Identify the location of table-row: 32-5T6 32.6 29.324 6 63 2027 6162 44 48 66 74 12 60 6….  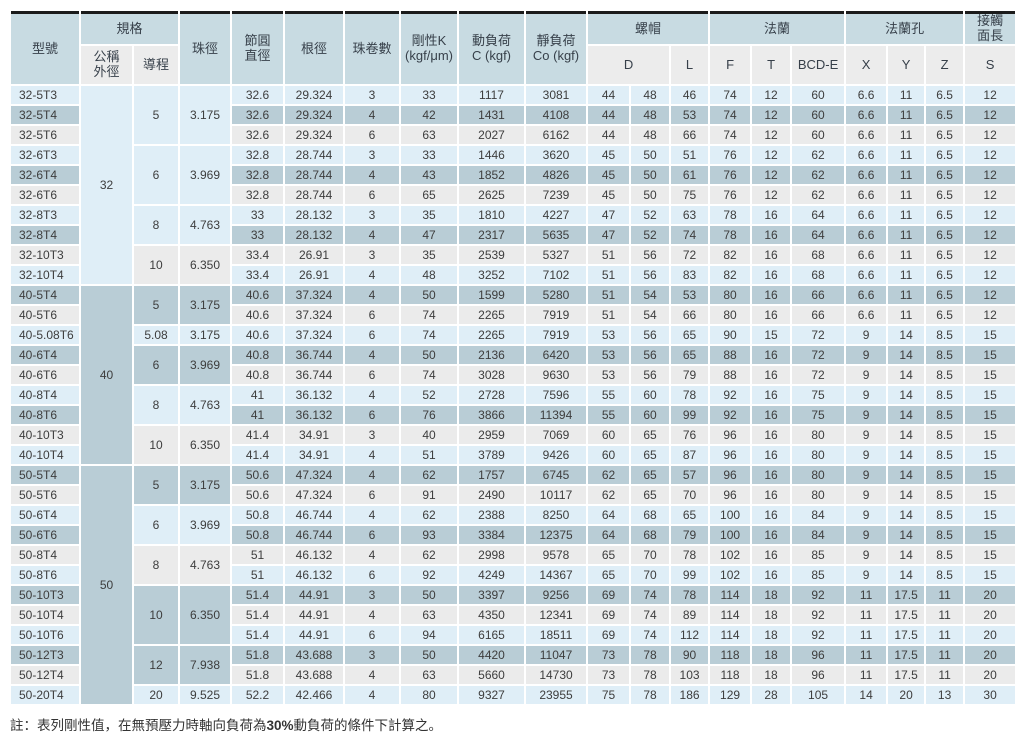
(513, 135).